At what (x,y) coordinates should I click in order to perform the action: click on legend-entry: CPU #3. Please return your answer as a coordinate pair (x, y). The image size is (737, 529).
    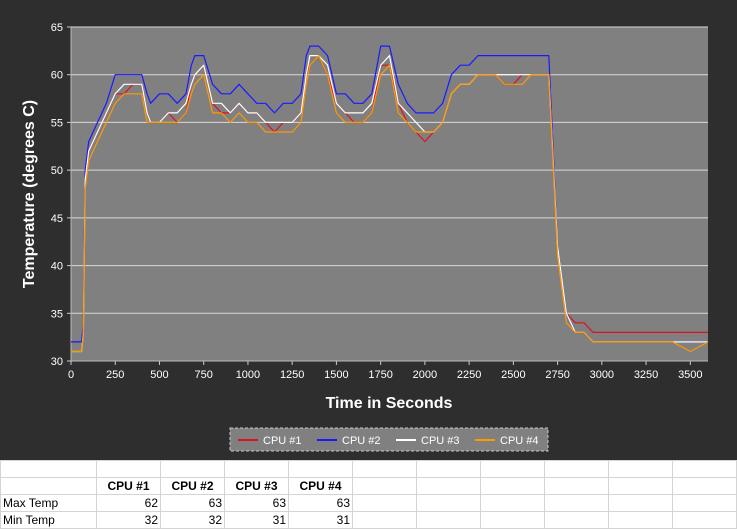
    Looking at the image, I should click on (440, 441).